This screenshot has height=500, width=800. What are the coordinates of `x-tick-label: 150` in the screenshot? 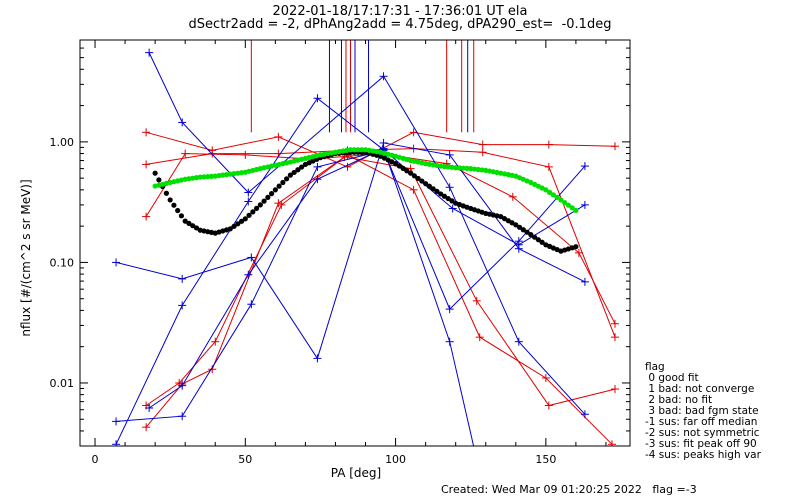 It's located at (545, 459).